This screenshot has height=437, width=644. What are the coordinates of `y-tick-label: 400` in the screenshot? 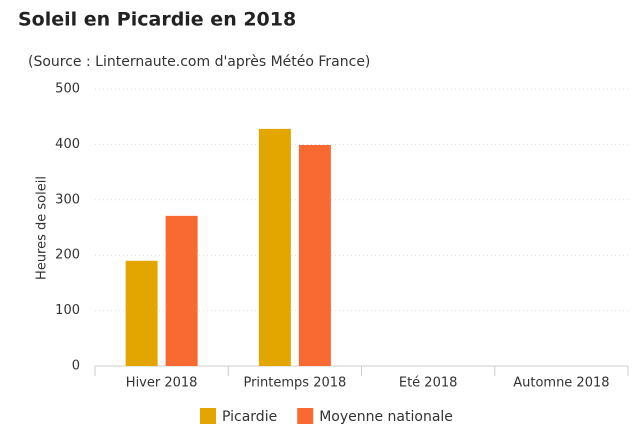 It's located at (67, 144).